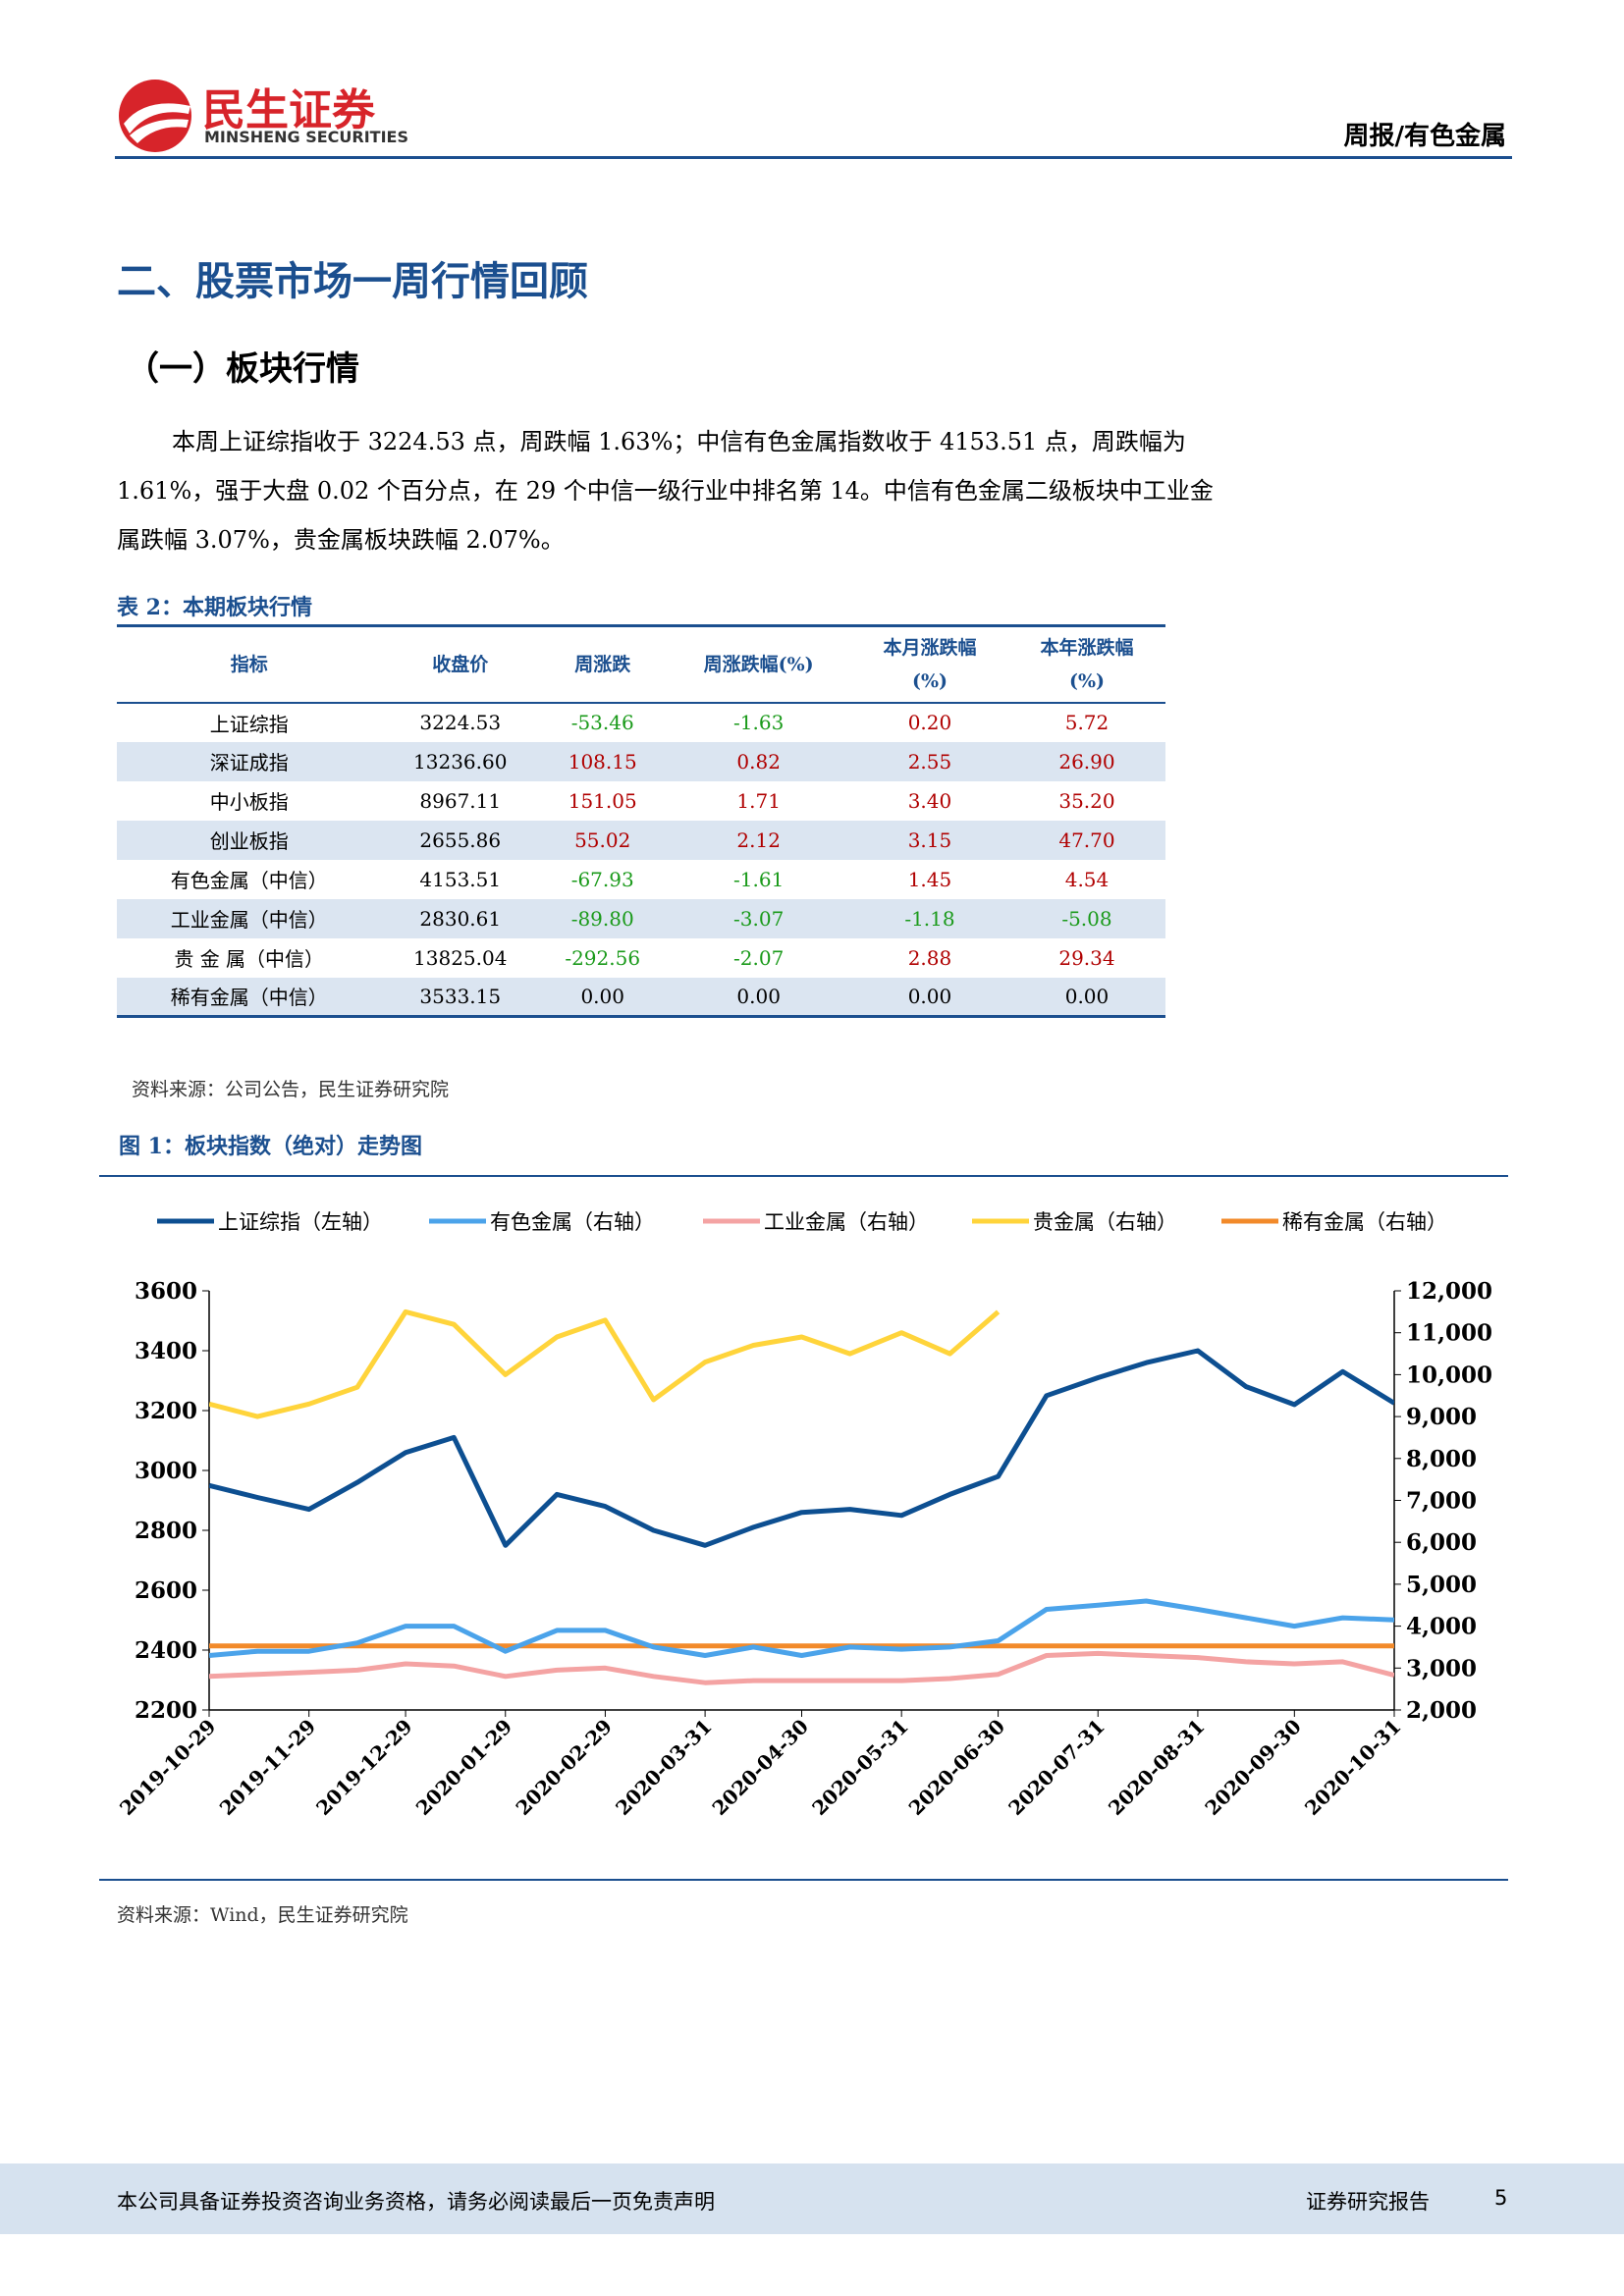 Image resolution: width=1624 pixels, height=2296 pixels. I want to click on table-cell: 1.45, so click(929, 879).